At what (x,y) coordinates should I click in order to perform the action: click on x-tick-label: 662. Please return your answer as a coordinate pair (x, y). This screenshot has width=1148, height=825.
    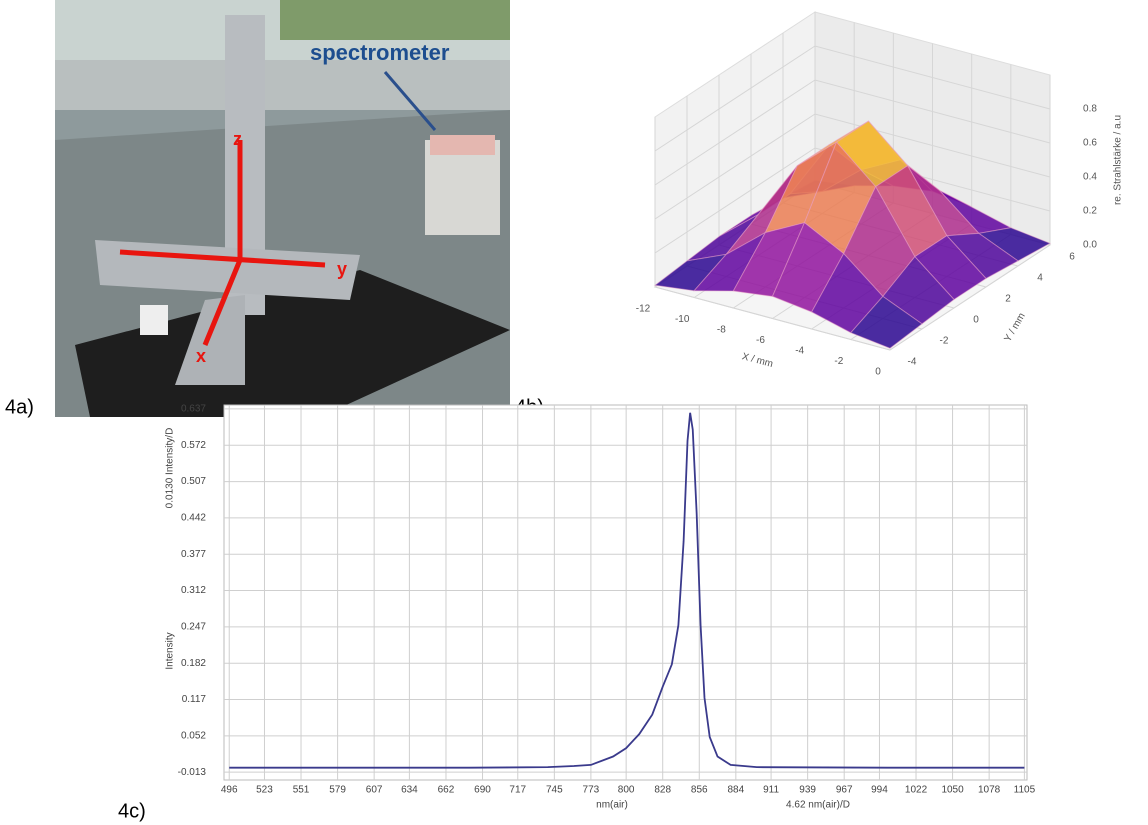
    Looking at the image, I should click on (446, 790).